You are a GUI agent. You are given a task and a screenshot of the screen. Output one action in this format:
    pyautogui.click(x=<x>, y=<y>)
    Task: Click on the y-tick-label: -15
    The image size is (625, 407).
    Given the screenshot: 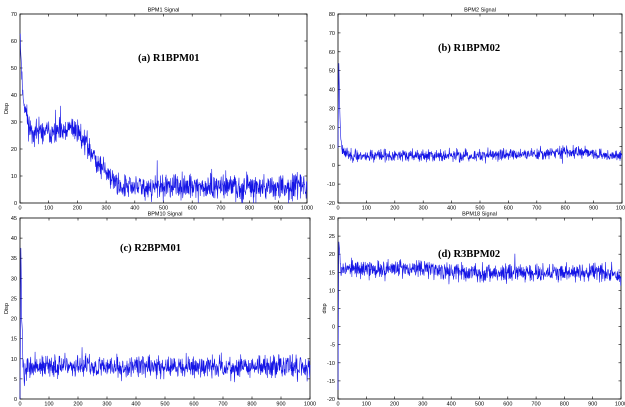 What is the action you would take?
    pyautogui.click(x=331, y=382)
    